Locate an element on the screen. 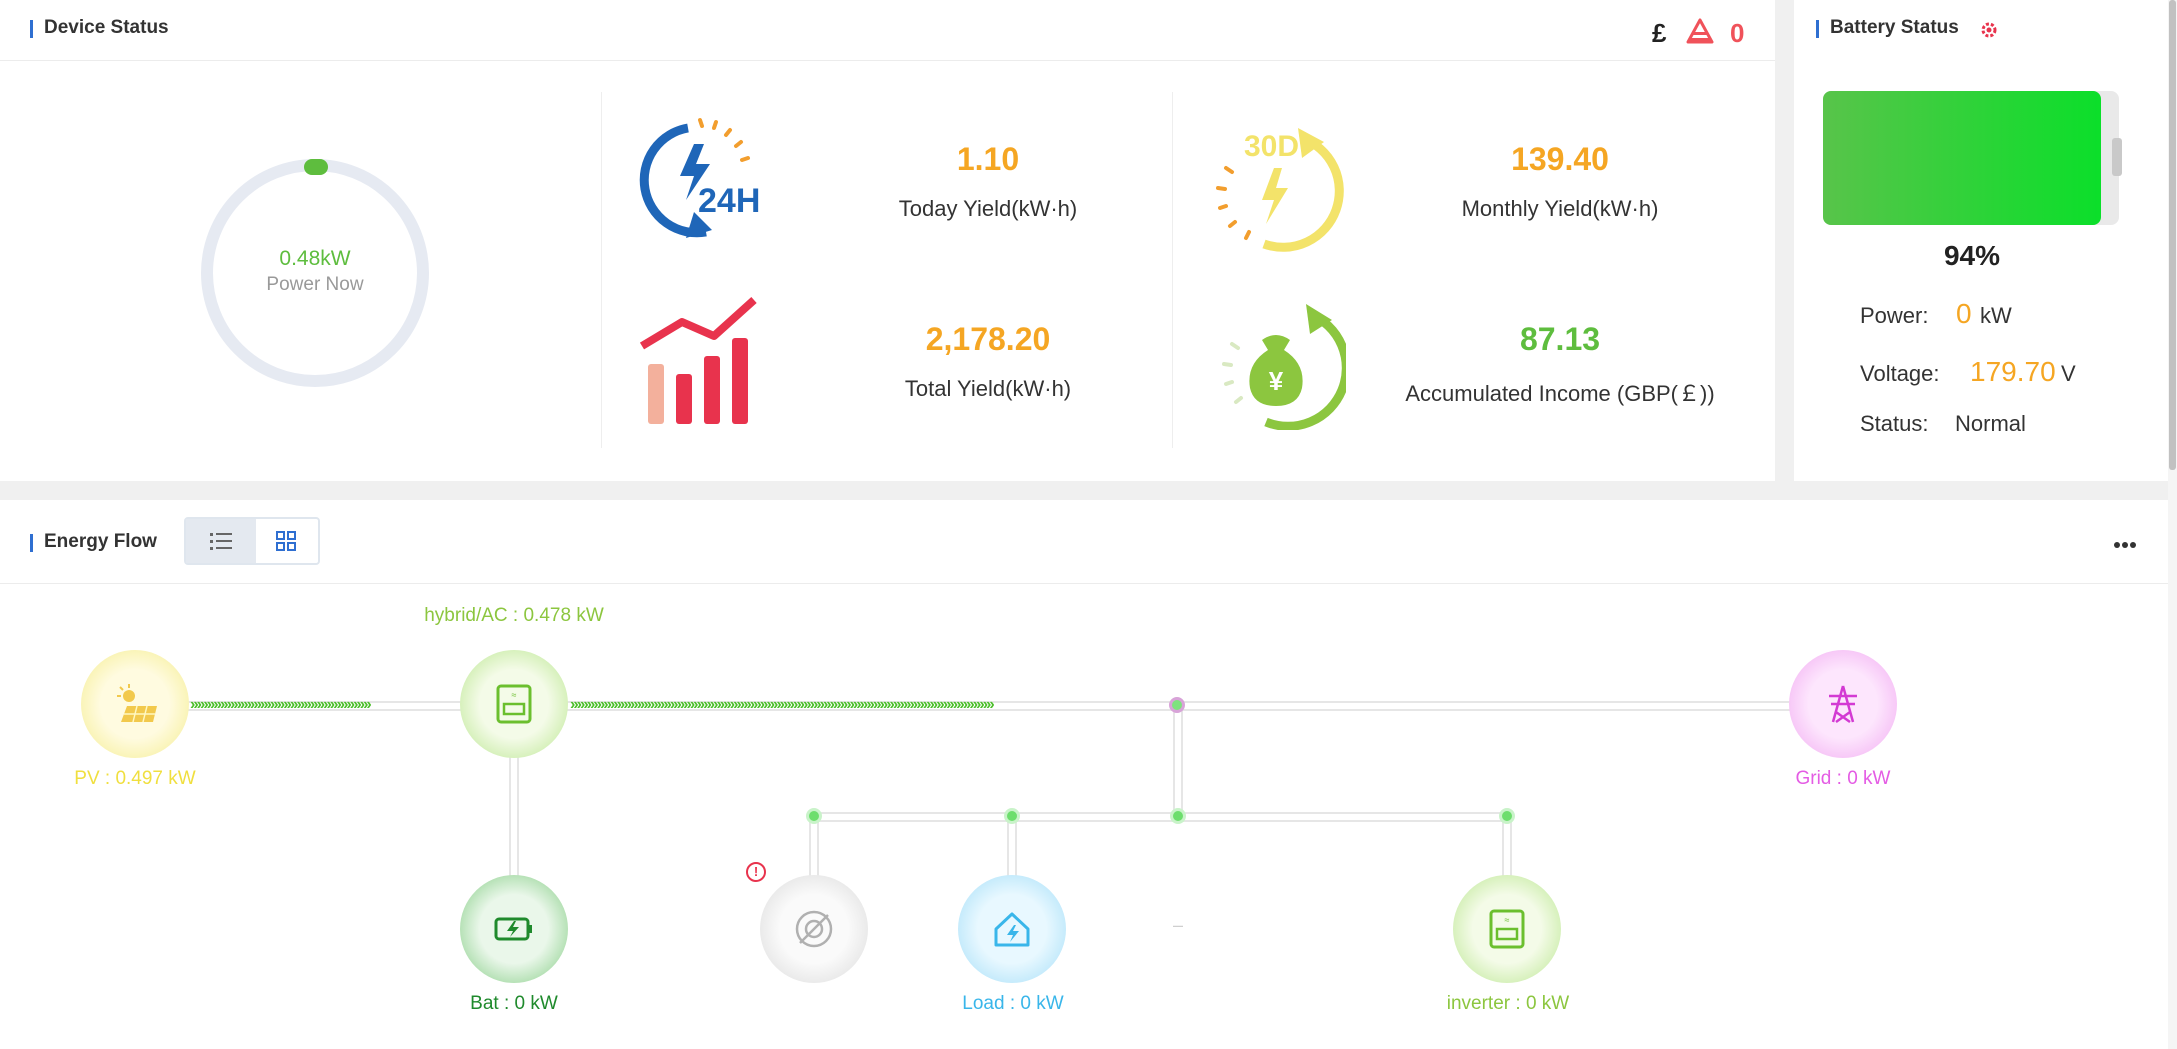 The image size is (2177, 1049). view-toggle is located at coordinates (252, 541).